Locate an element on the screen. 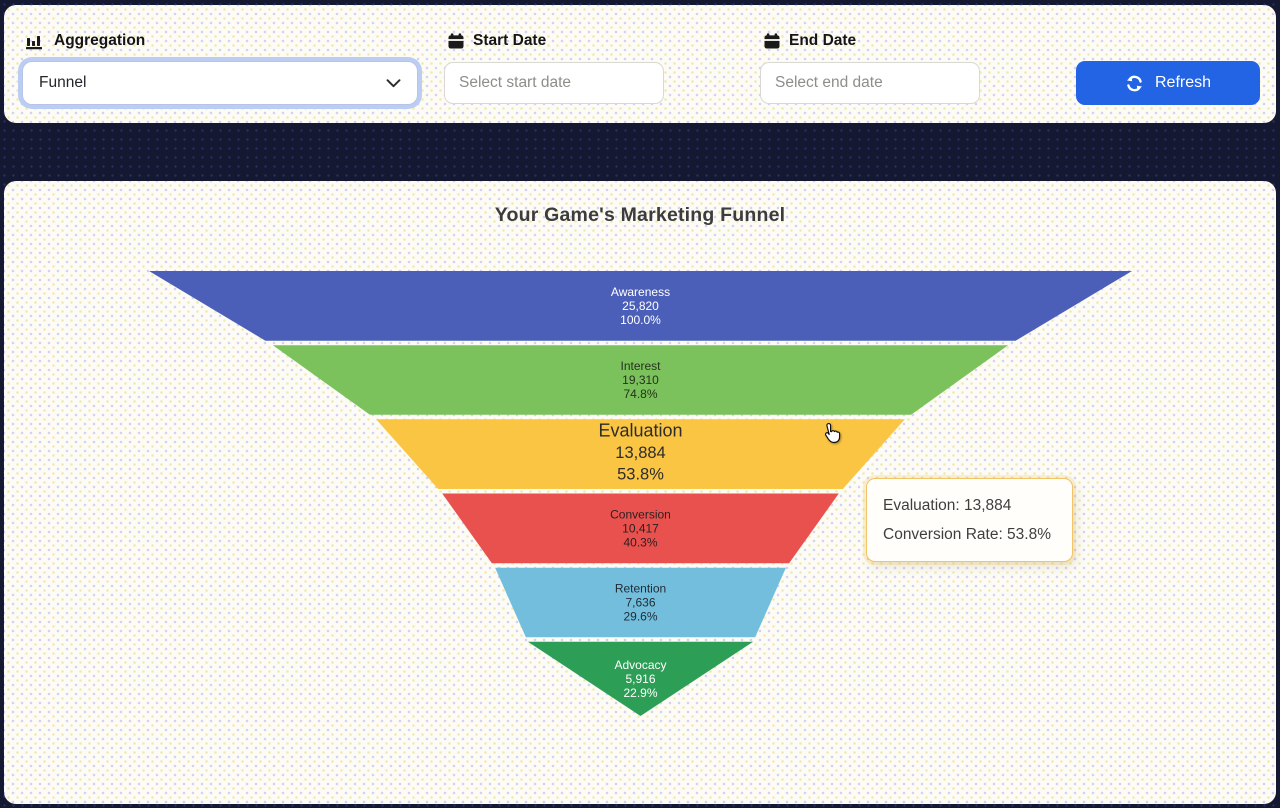 This screenshot has height=808, width=1280. end-date-label: End Date is located at coordinates (823, 40).